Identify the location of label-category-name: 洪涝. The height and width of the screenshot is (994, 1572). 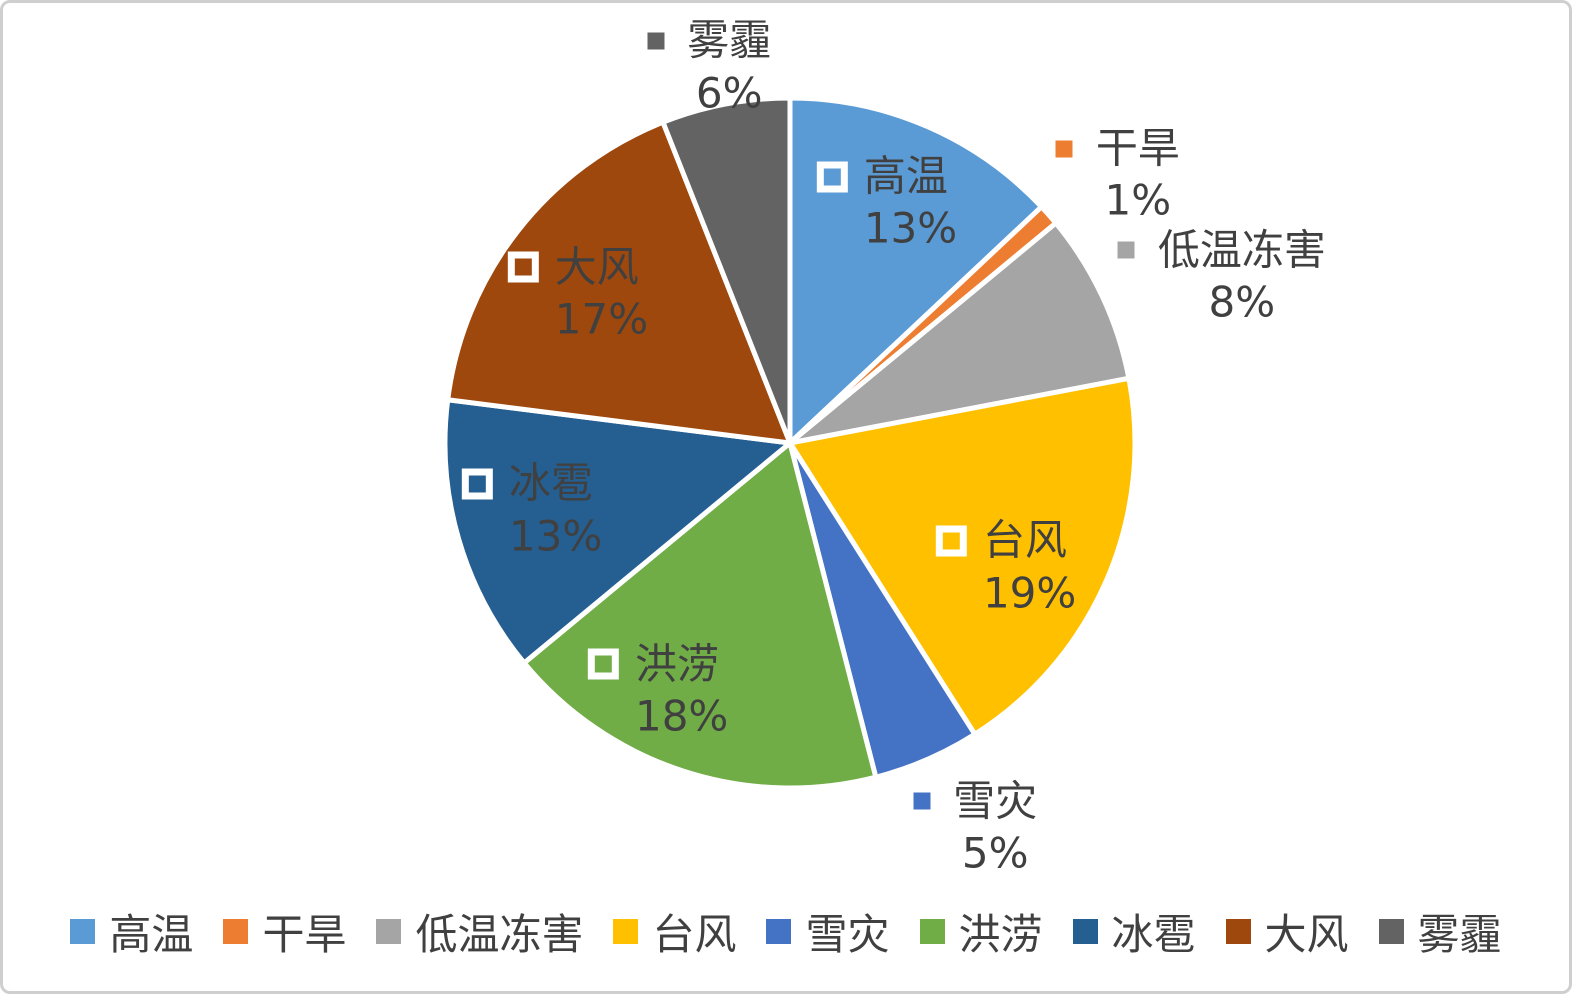
(677, 664).